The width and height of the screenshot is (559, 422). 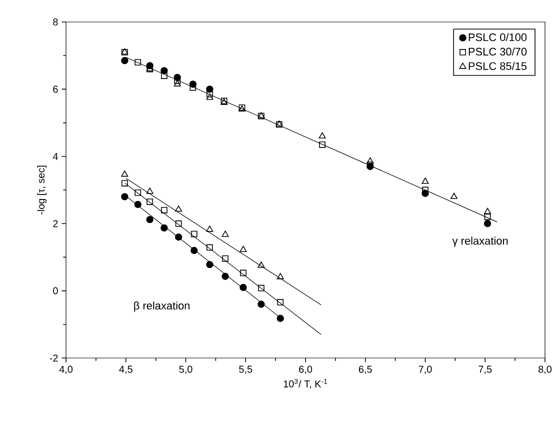 What do you see at coordinates (497, 66) in the screenshot?
I see `legend-label: PSLC 85/15` at bounding box center [497, 66].